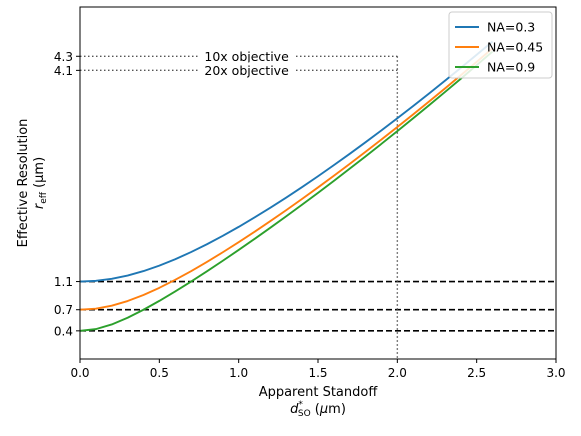 This screenshot has height=436, width=581. Describe the element at coordinates (323, 409) in the screenshot. I see `x-axis-unit-mu: μ` at that location.